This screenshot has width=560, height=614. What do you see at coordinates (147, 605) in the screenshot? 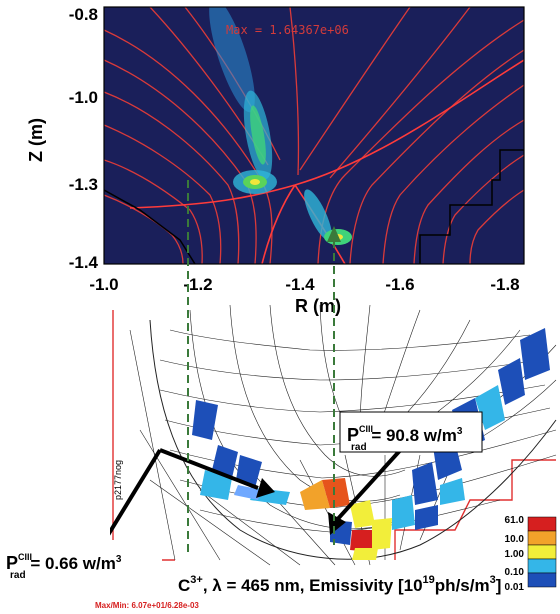
I see `max-min-label: Max/Min: 6.07e+01/6.28e-03` at bounding box center [147, 605].